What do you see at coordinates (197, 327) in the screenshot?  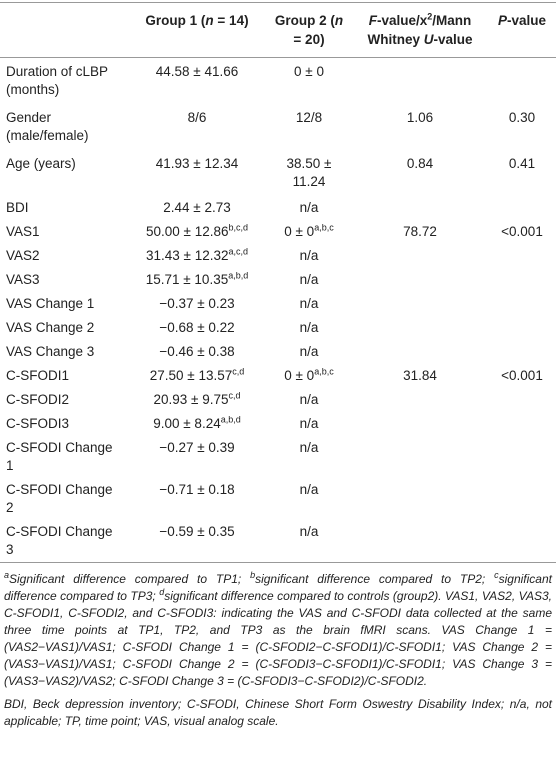 I see `cell: −0.68 ± 0.22` at bounding box center [197, 327].